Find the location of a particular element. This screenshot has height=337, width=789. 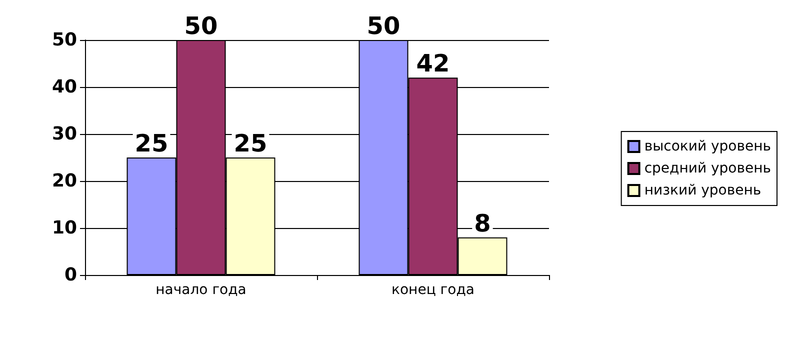

x-tick-label: конец года is located at coordinates (433, 290).